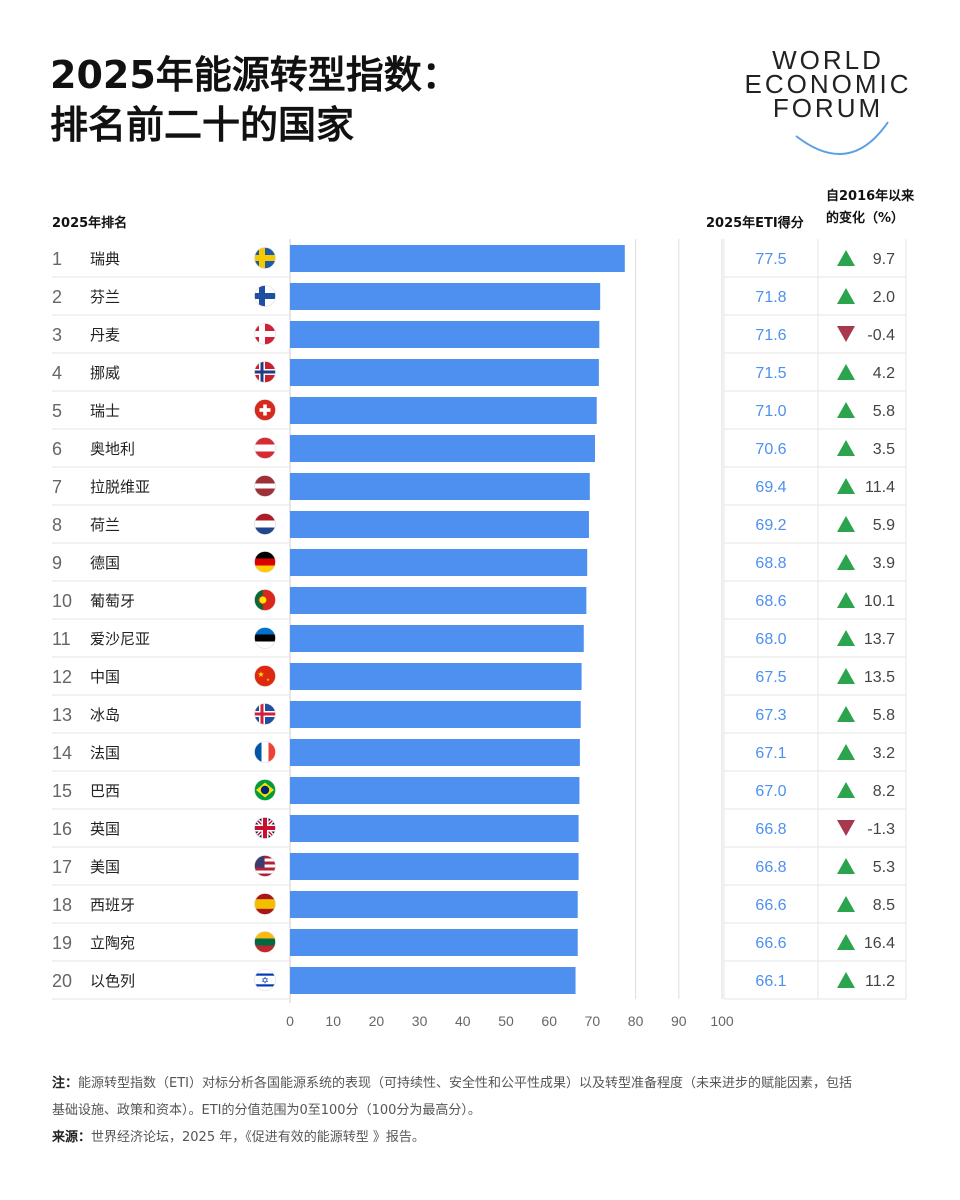  Describe the element at coordinates (105, 259) in the screenshot. I see `country-label: 瑞典` at that location.